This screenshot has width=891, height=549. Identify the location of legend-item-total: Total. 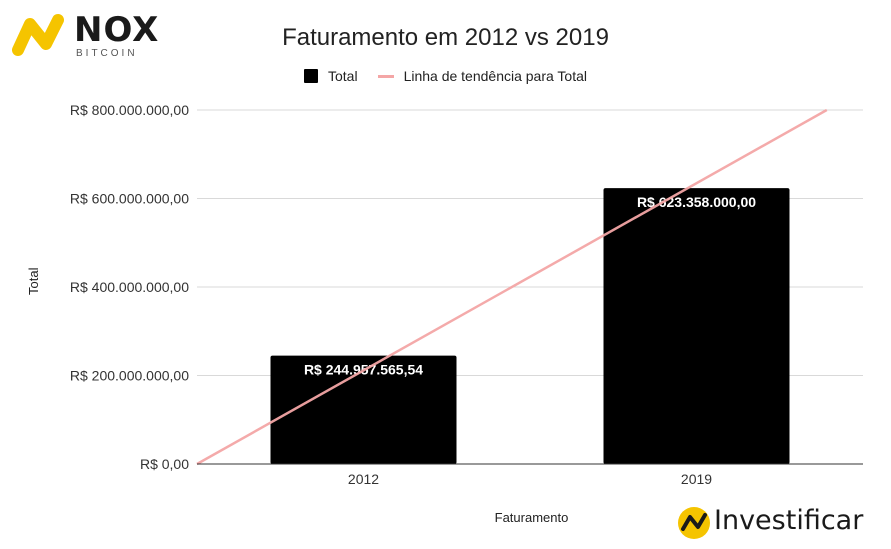
(330, 76).